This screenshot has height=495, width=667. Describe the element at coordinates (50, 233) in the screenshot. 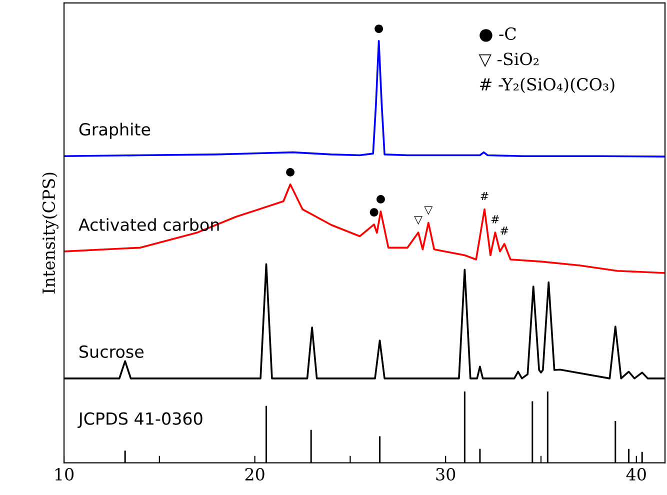

I see `y-axis-title: Intensity(CPS)` at that location.